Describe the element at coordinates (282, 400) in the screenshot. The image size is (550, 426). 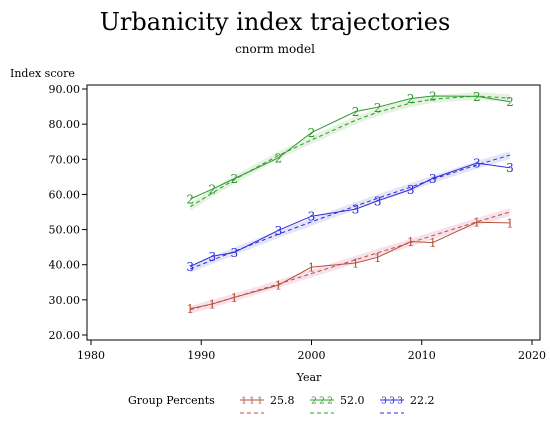
I see `legend-label-1: 25.8` at that location.